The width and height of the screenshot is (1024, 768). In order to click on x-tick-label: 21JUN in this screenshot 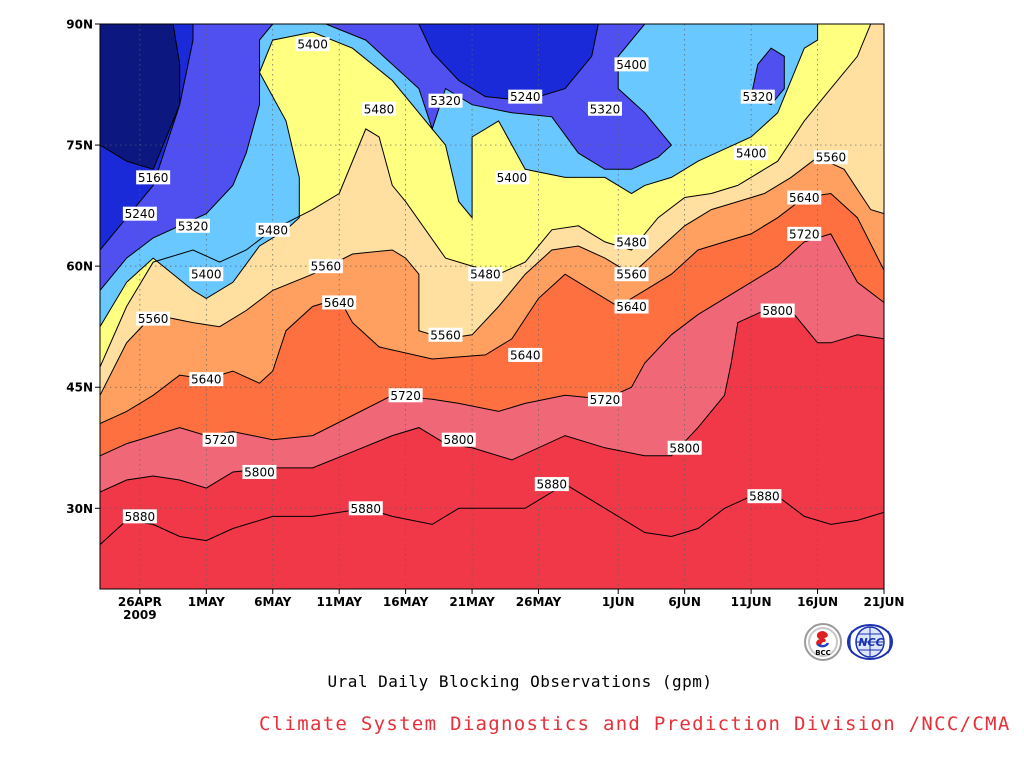, I will do `click(884, 602)`.